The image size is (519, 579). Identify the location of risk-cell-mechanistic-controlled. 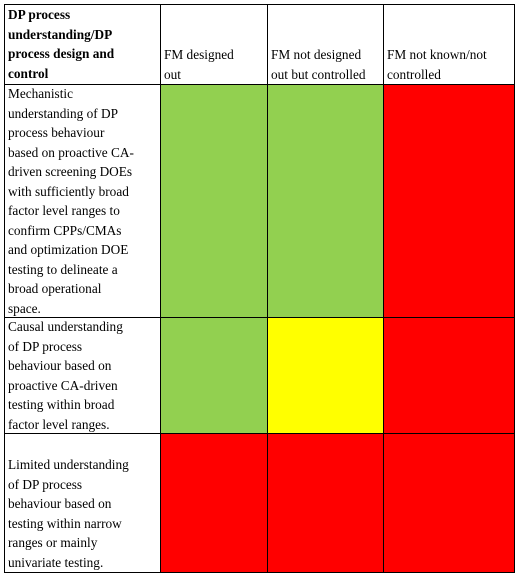
(325, 200).